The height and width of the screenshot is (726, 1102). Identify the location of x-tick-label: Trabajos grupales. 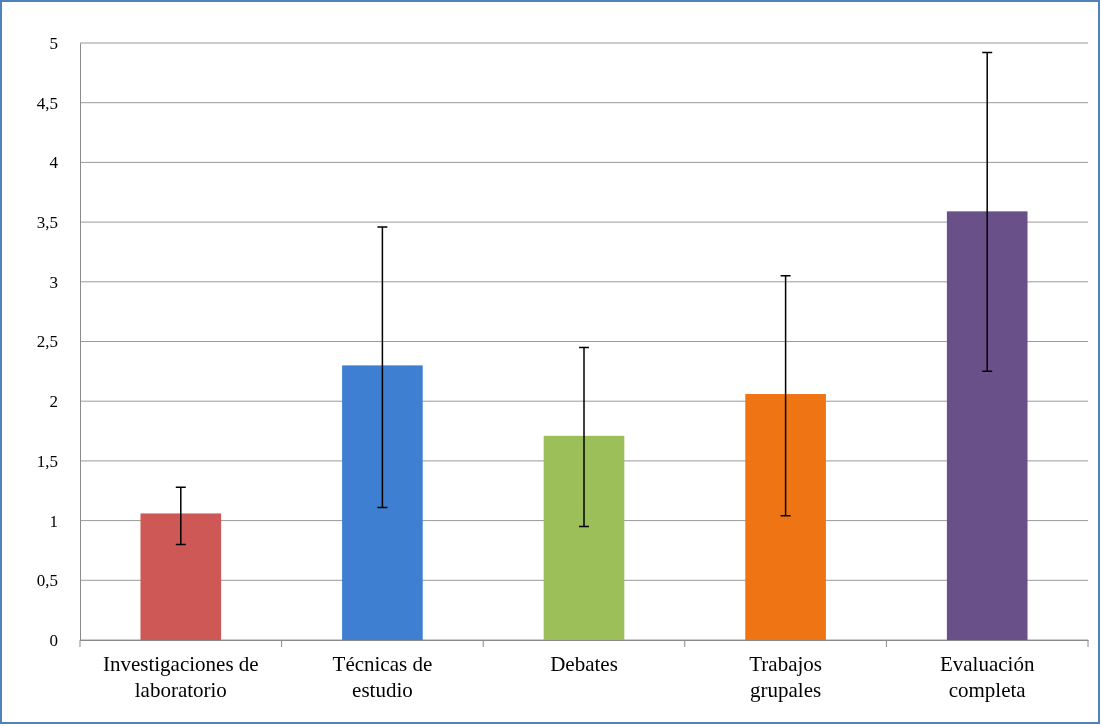
(785, 677).